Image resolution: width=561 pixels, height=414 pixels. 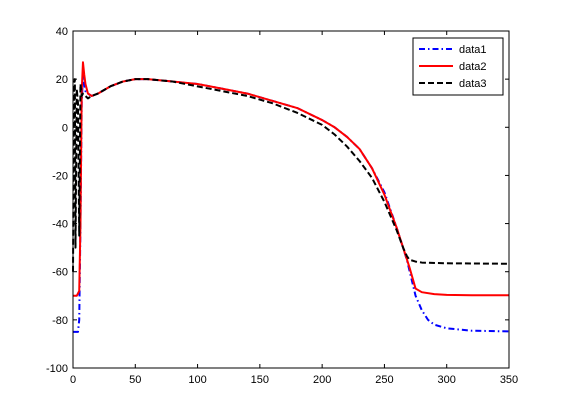 What do you see at coordinates (260, 380) in the screenshot?
I see `x-tick-label: 150` at bounding box center [260, 380].